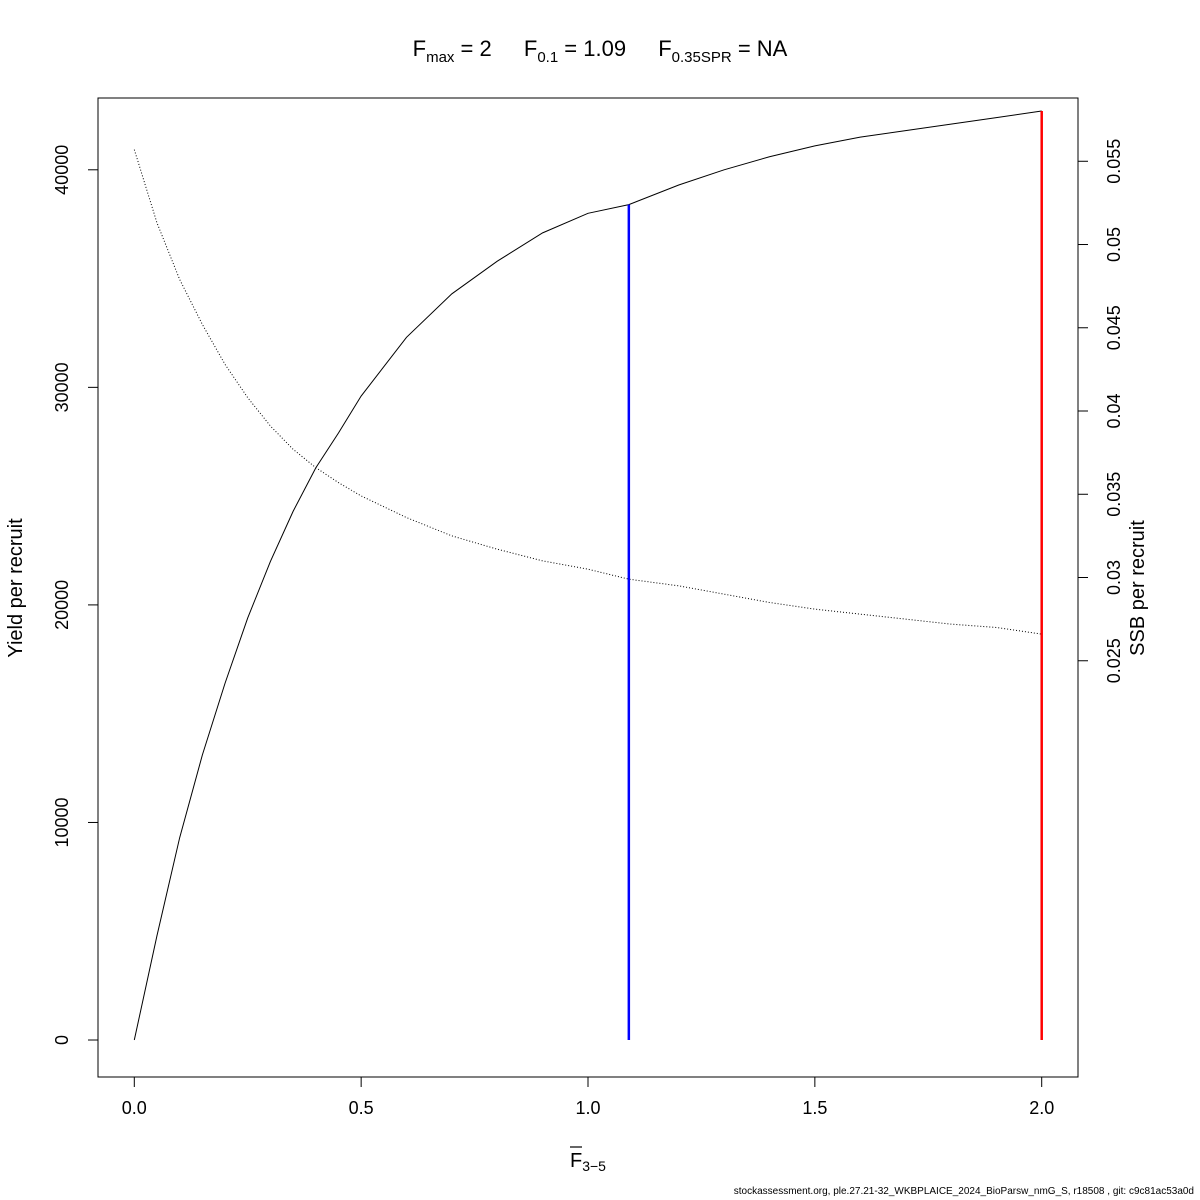 This screenshot has height=1200, width=1200. I want to click on title-f035-value: NA, so click(772, 48).